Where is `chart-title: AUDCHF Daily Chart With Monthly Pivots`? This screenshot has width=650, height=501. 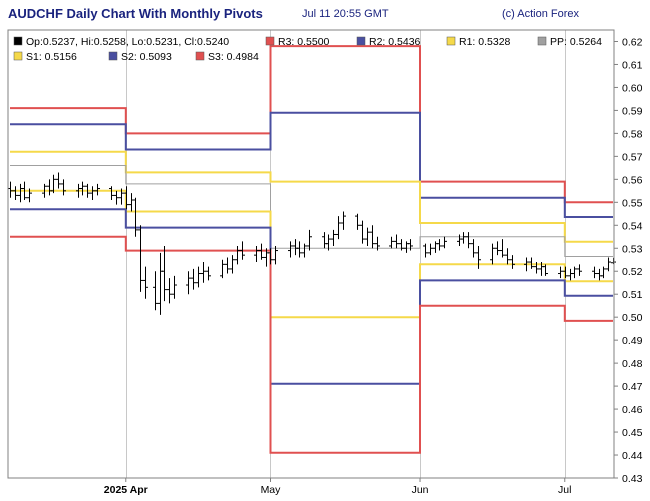
chart-title: AUDCHF Daily Chart With Monthly Pivots is located at coordinates (135, 13).